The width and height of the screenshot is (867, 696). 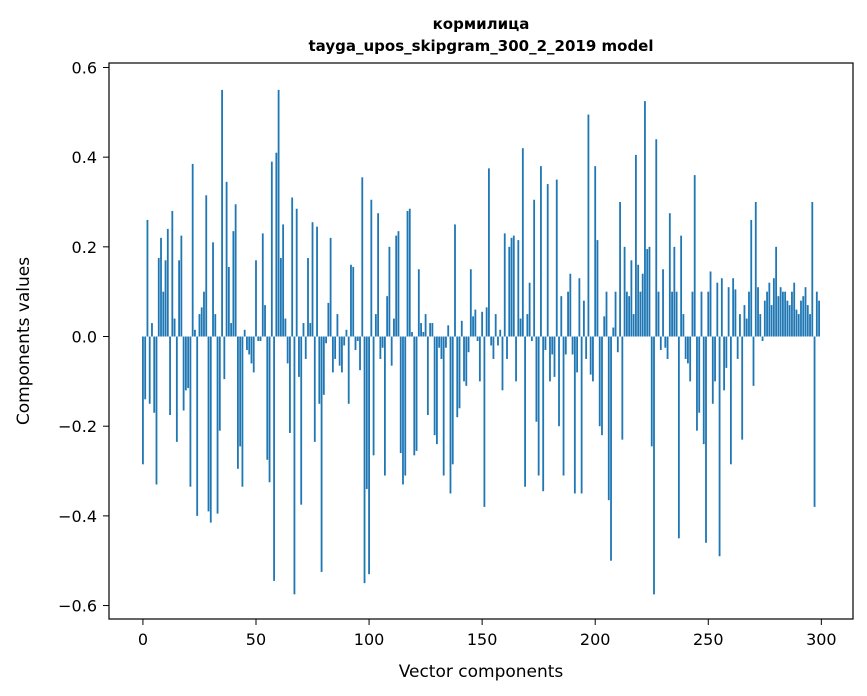 I want to click on x-tick-label: 100, so click(x=369, y=639).